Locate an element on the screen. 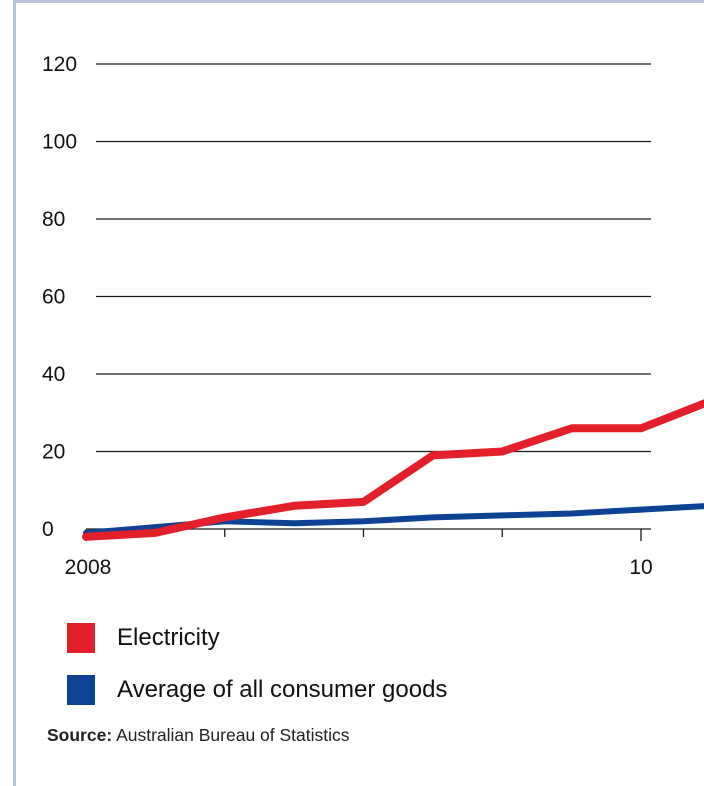 This screenshot has width=704, height=786. source-note: Source: Australian Bureau of Statistics is located at coordinates (198, 735).